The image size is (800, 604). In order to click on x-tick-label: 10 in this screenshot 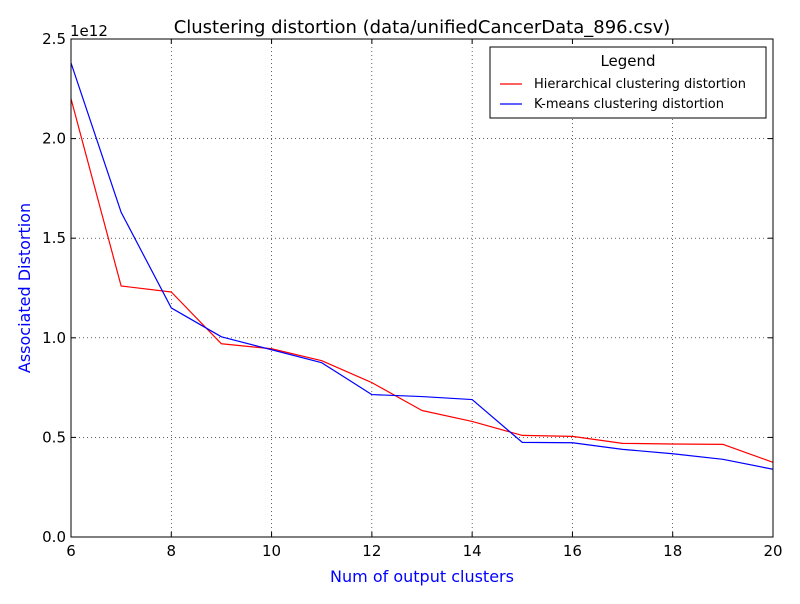, I will do `click(271, 551)`.